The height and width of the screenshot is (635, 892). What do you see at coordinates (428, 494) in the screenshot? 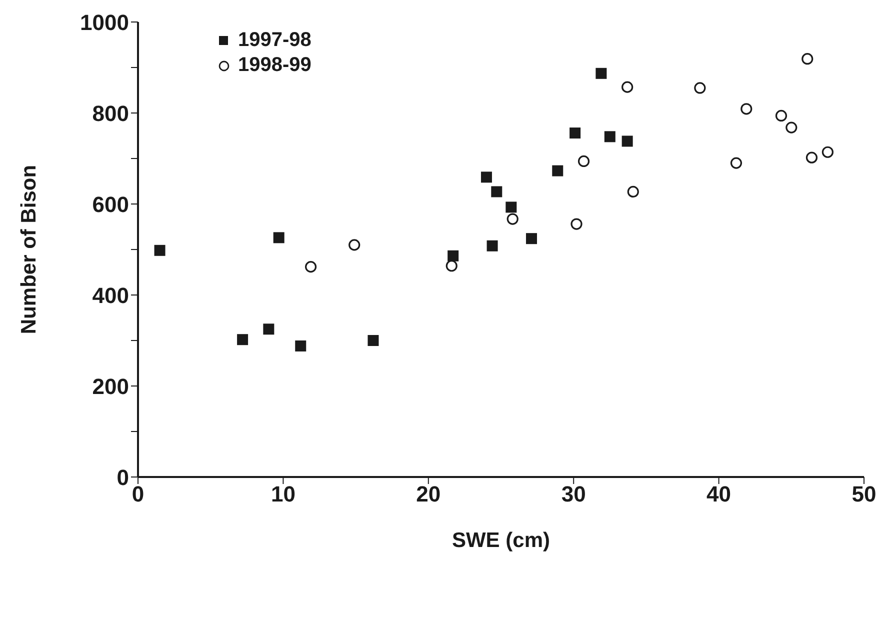
I see `x-tick-label: 20` at bounding box center [428, 494].